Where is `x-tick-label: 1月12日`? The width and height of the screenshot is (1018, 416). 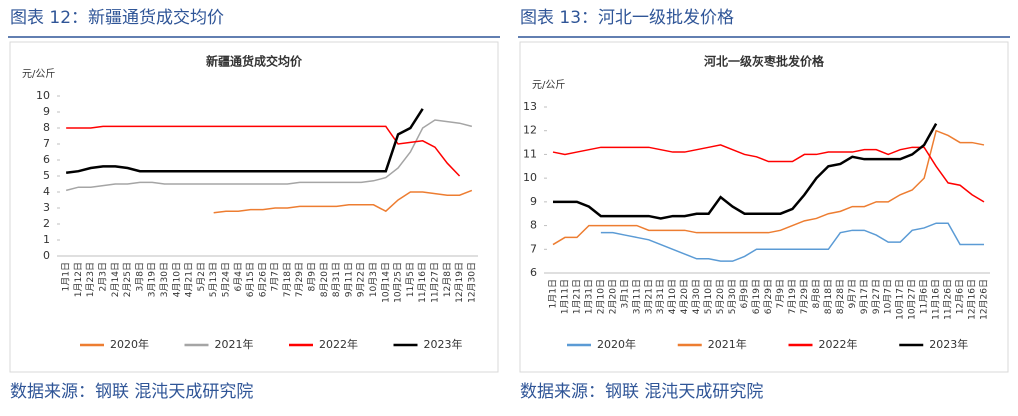
x-tick-label: 1月12日 is located at coordinates (78, 279).